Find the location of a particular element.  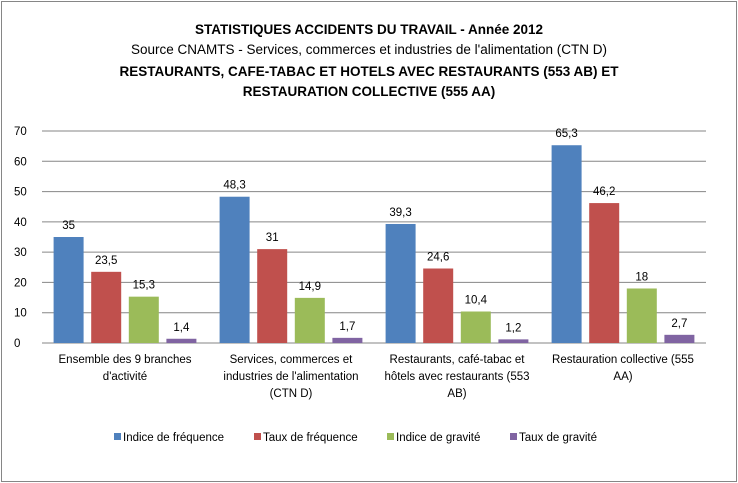

y-tick-label: 20 is located at coordinates (20, 283).